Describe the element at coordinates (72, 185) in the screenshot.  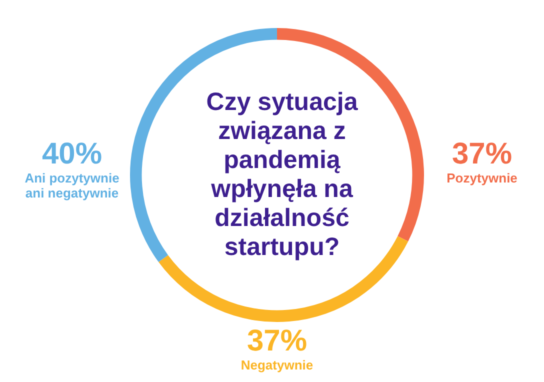
I see `slice-label: Ani pozytywnie ani negatywnie` at that location.